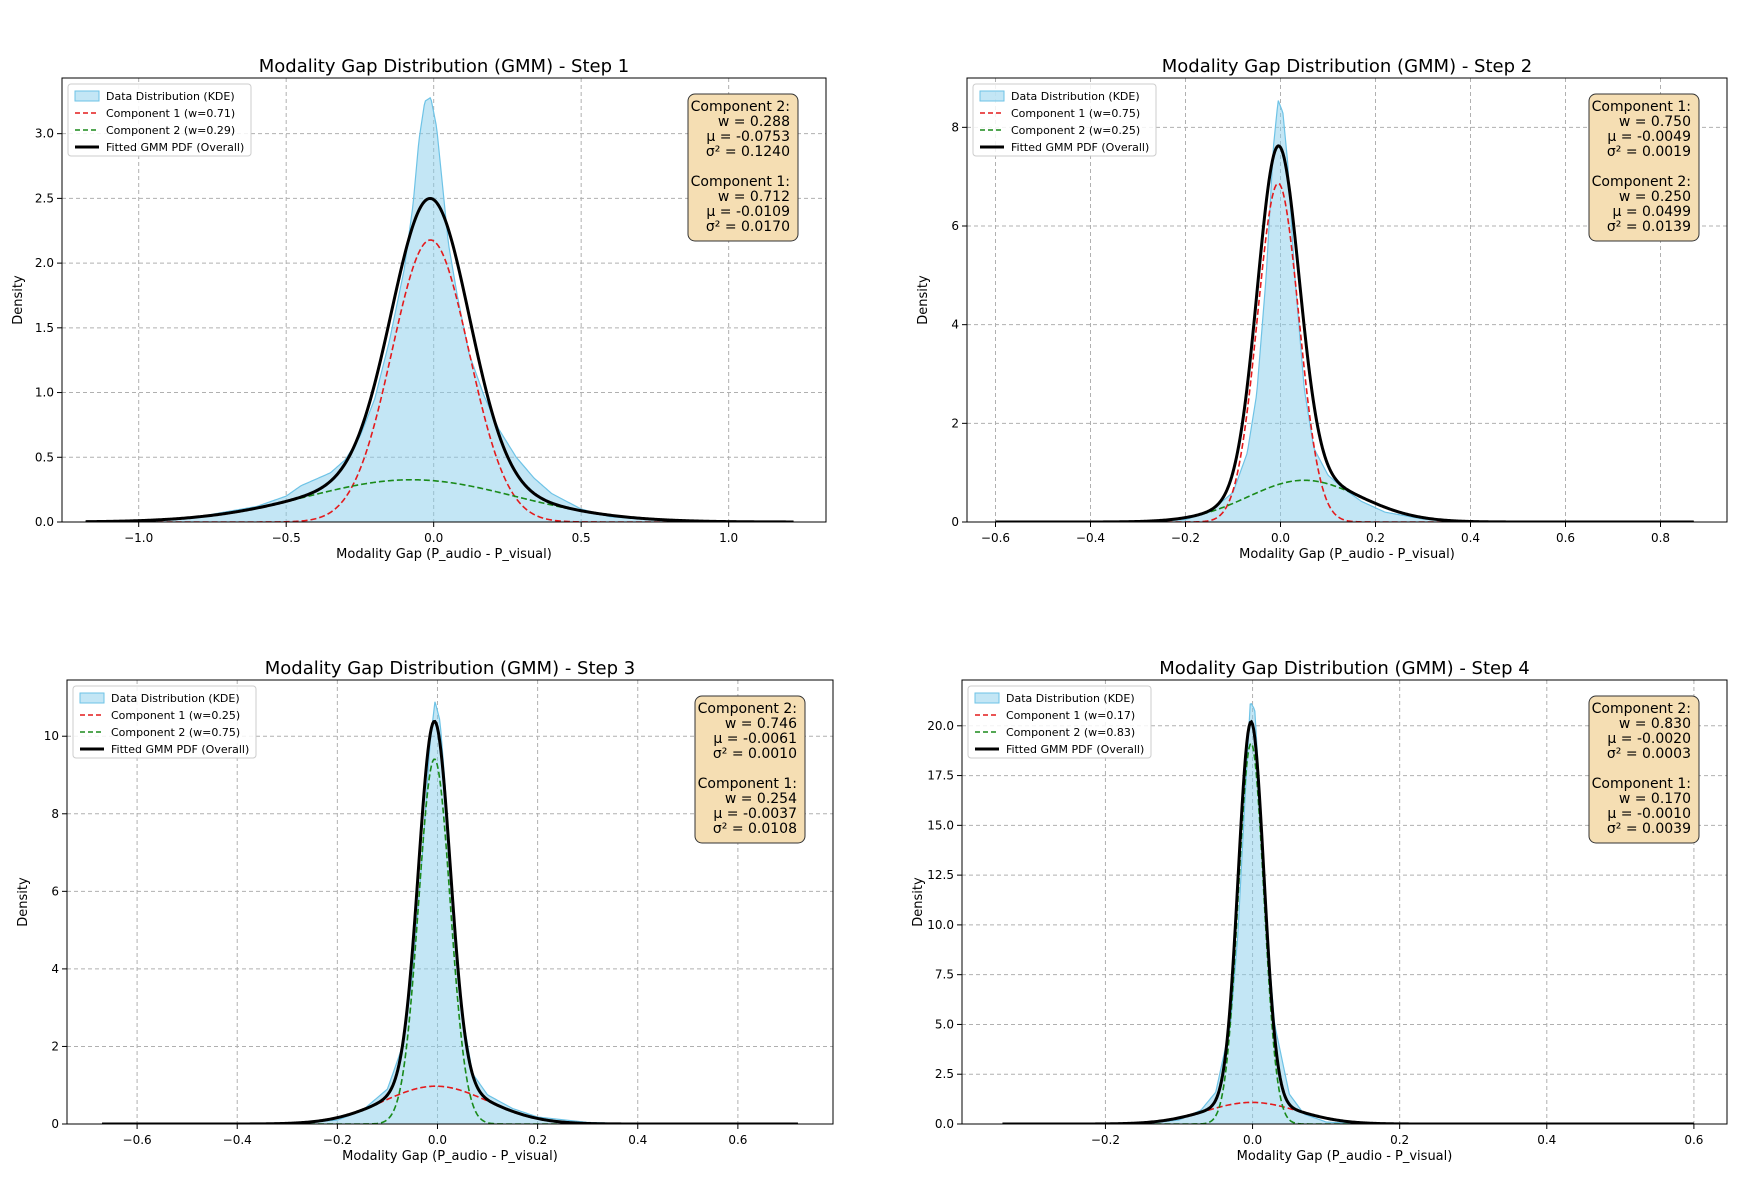  I want to click on y-tick-label: 2.0, so click(44, 263).